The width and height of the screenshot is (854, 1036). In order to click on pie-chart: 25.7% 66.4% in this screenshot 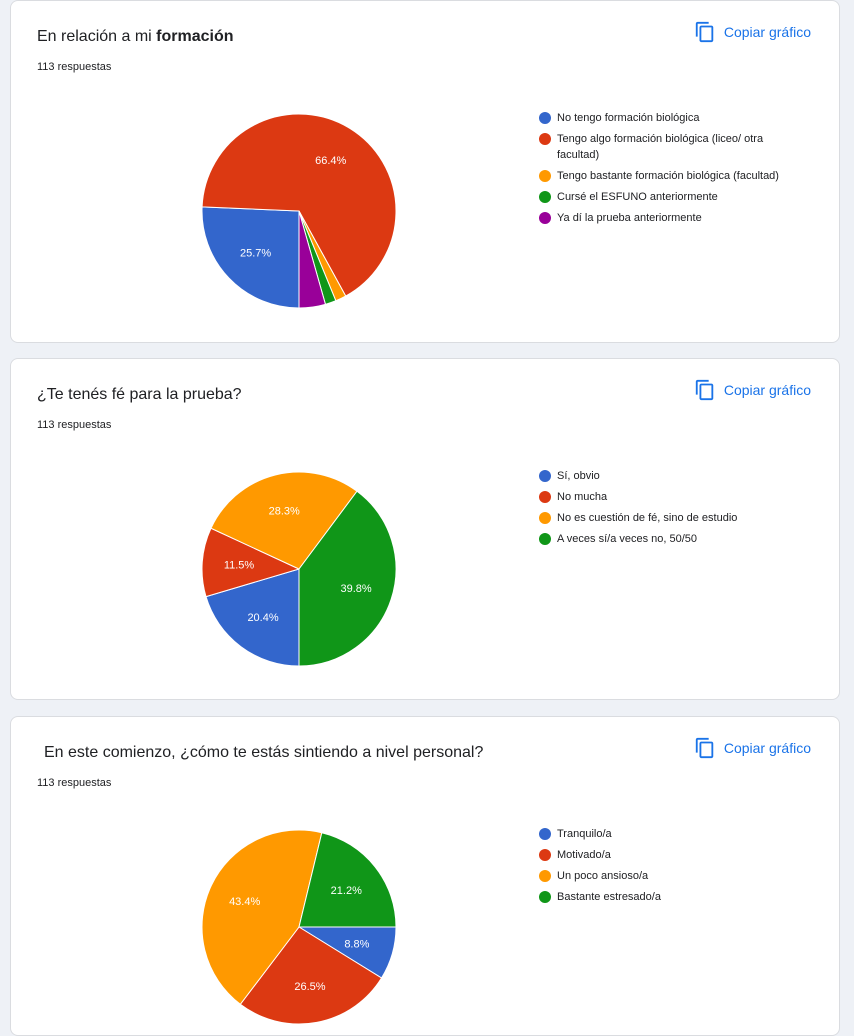, I will do `click(299, 211)`.